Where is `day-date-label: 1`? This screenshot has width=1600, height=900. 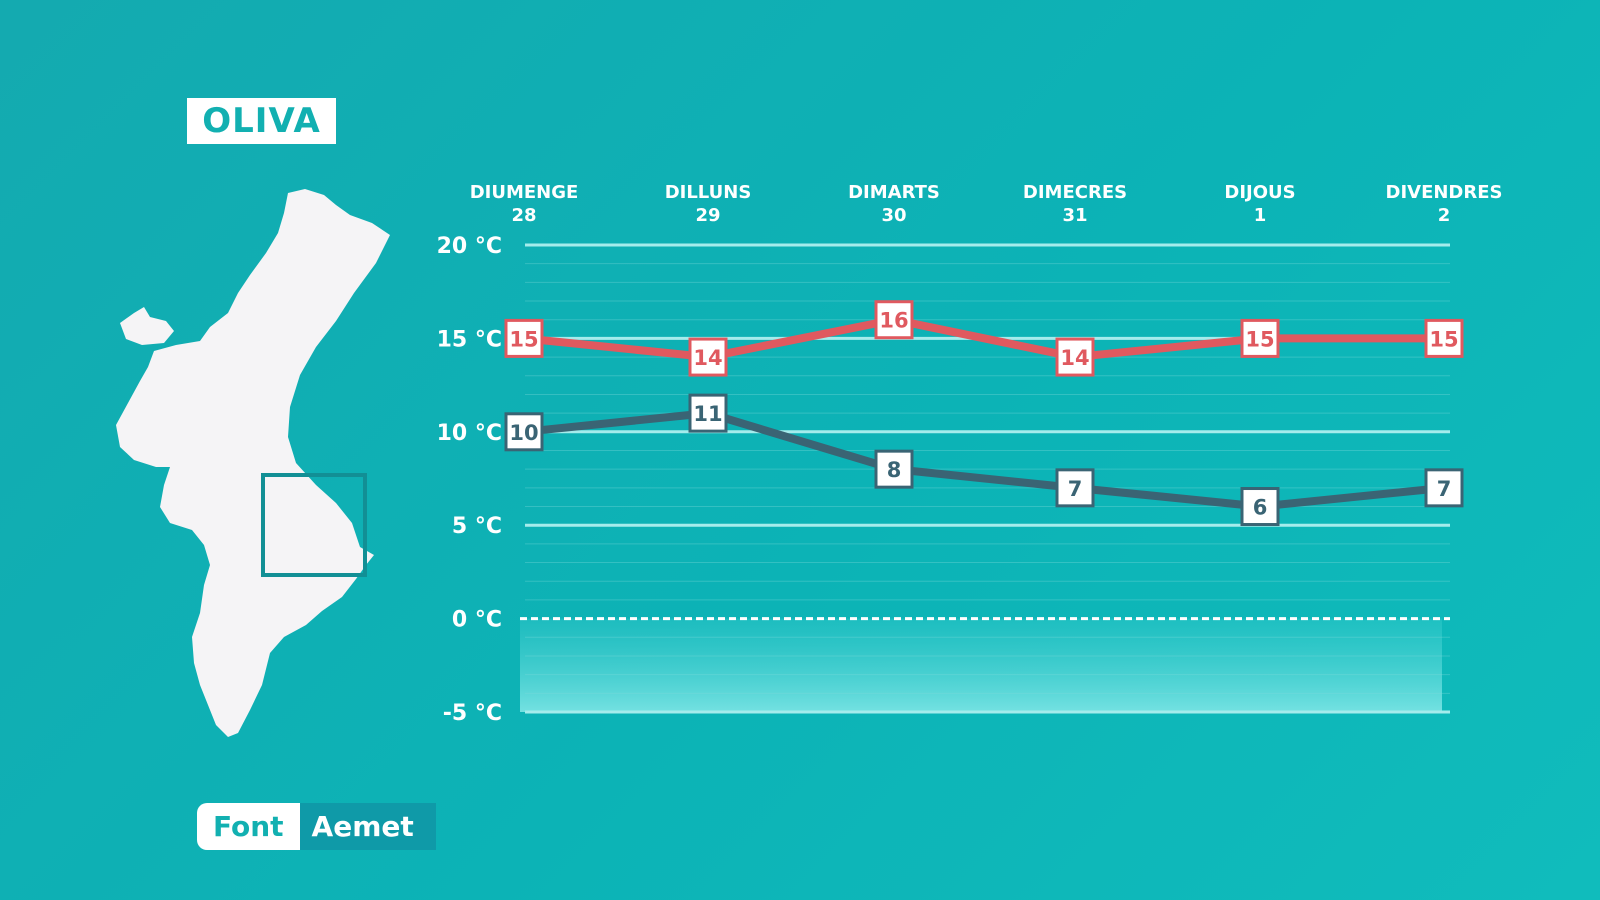 day-date-label: 1 is located at coordinates (1260, 215).